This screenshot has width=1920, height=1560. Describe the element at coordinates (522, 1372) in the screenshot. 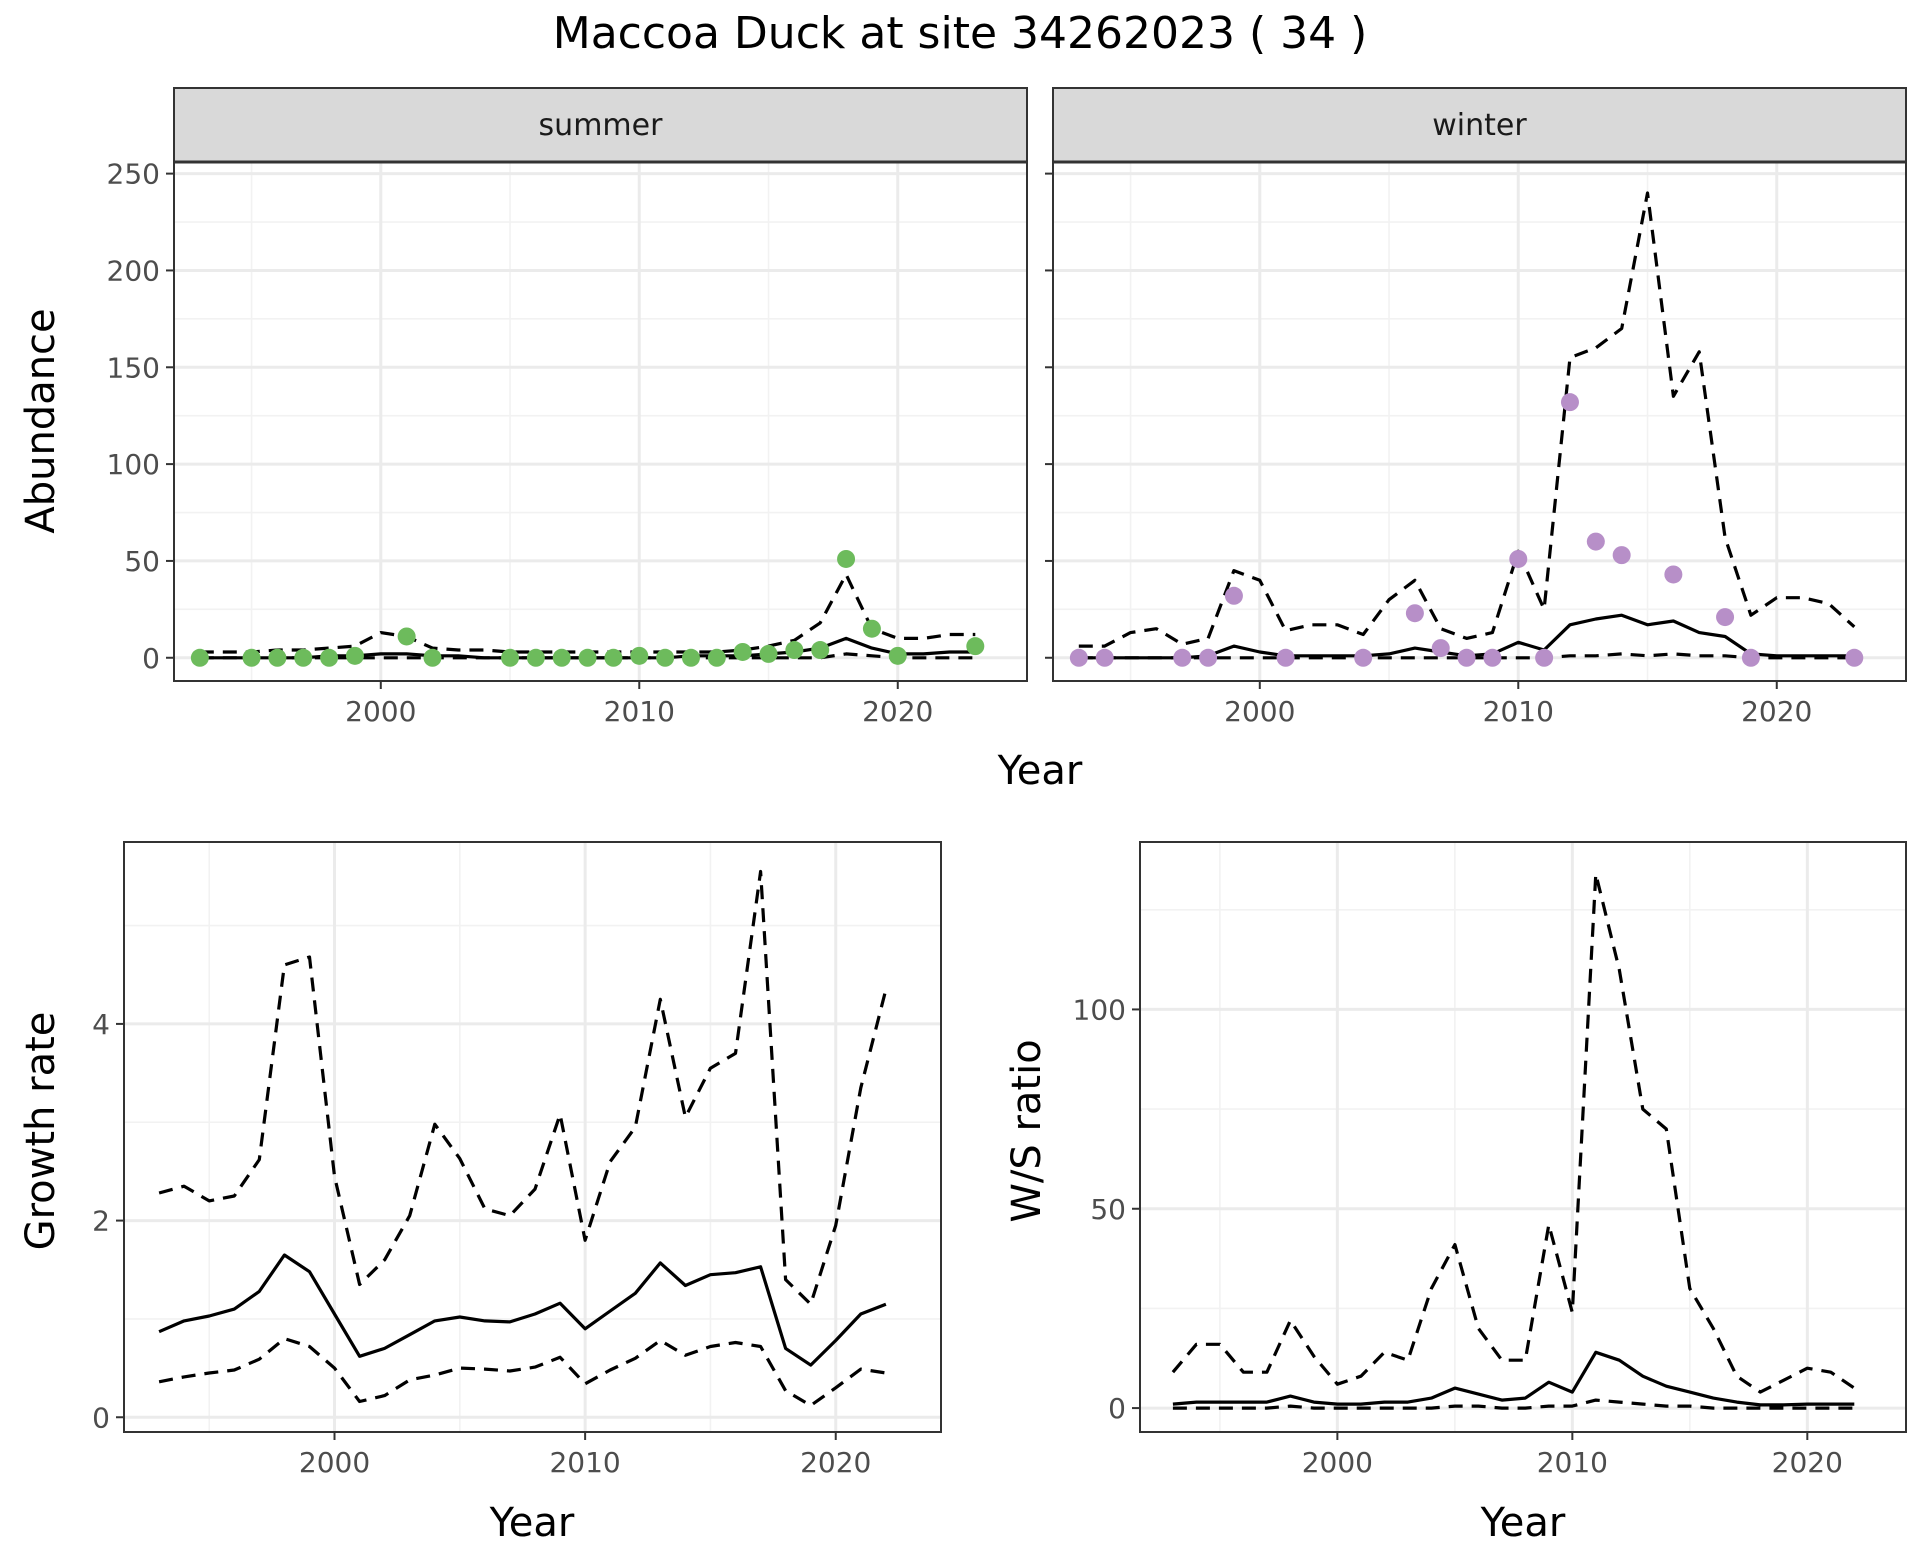

I see `growth-lower-line` at that location.